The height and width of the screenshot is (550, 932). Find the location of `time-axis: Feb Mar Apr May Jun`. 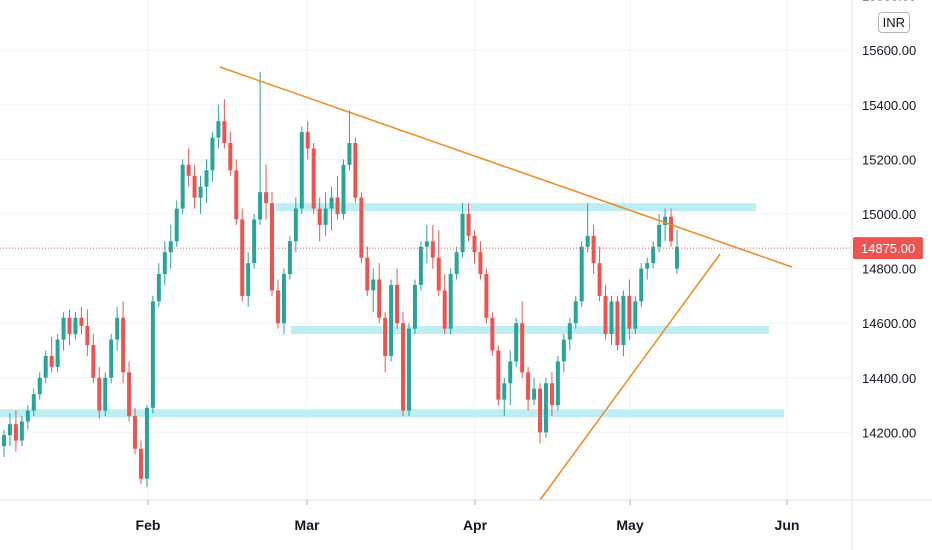

time-axis: Feb Mar Apr May Jun is located at coordinates (468, 516).